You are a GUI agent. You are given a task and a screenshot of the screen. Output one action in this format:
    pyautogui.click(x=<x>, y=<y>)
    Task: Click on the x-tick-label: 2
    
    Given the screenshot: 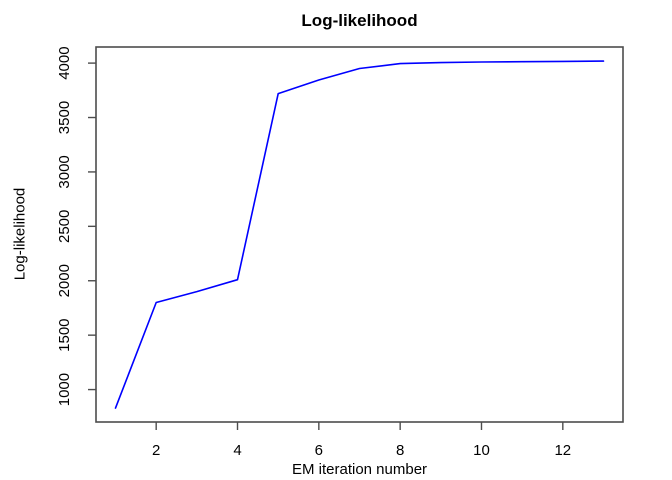 What is the action you would take?
    pyautogui.click(x=156, y=450)
    